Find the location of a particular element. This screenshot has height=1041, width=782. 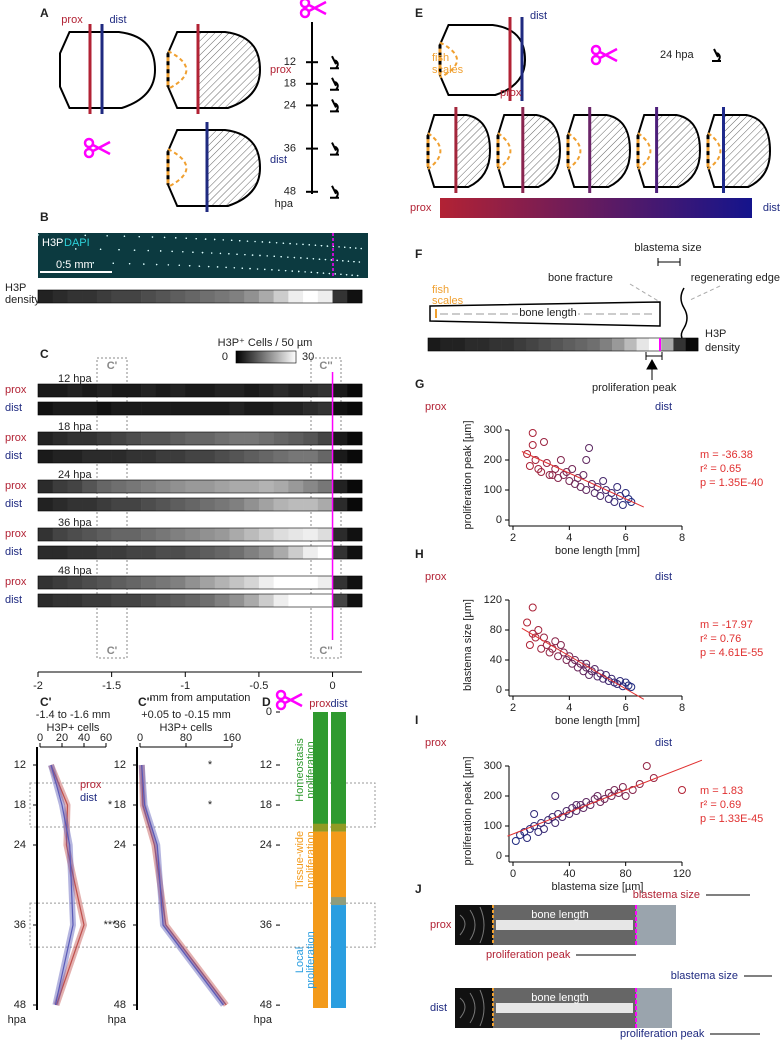

significance: * is located at coordinates (210, 765).